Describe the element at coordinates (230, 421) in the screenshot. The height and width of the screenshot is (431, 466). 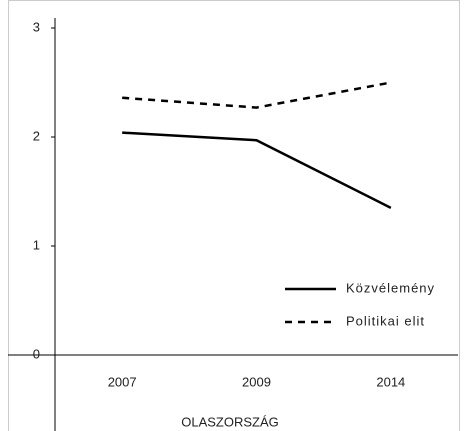
I see `x-axis-label: OLASZORSZÁG` at that location.